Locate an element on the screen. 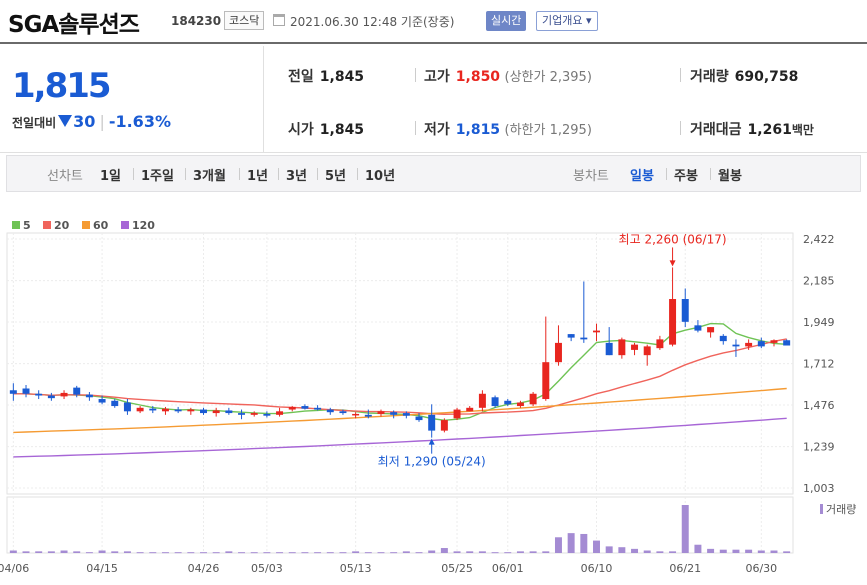 Image resolution: width=867 pixels, height=585 pixels. lower-limit: (하한가 1,295) is located at coordinates (548, 130).